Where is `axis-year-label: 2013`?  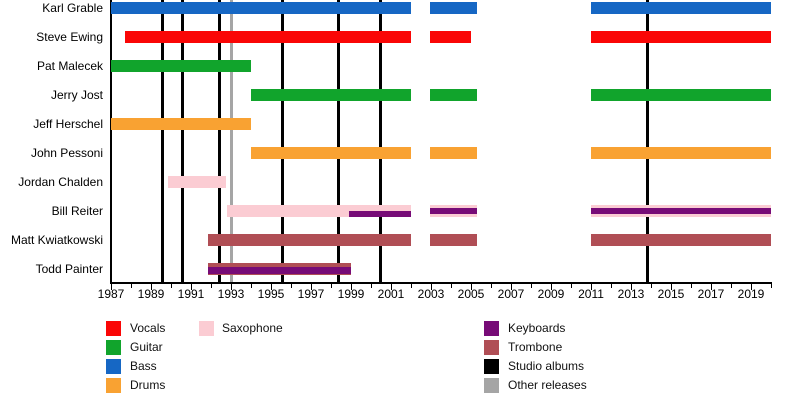
axis-year-label: 2013 is located at coordinates (631, 294).